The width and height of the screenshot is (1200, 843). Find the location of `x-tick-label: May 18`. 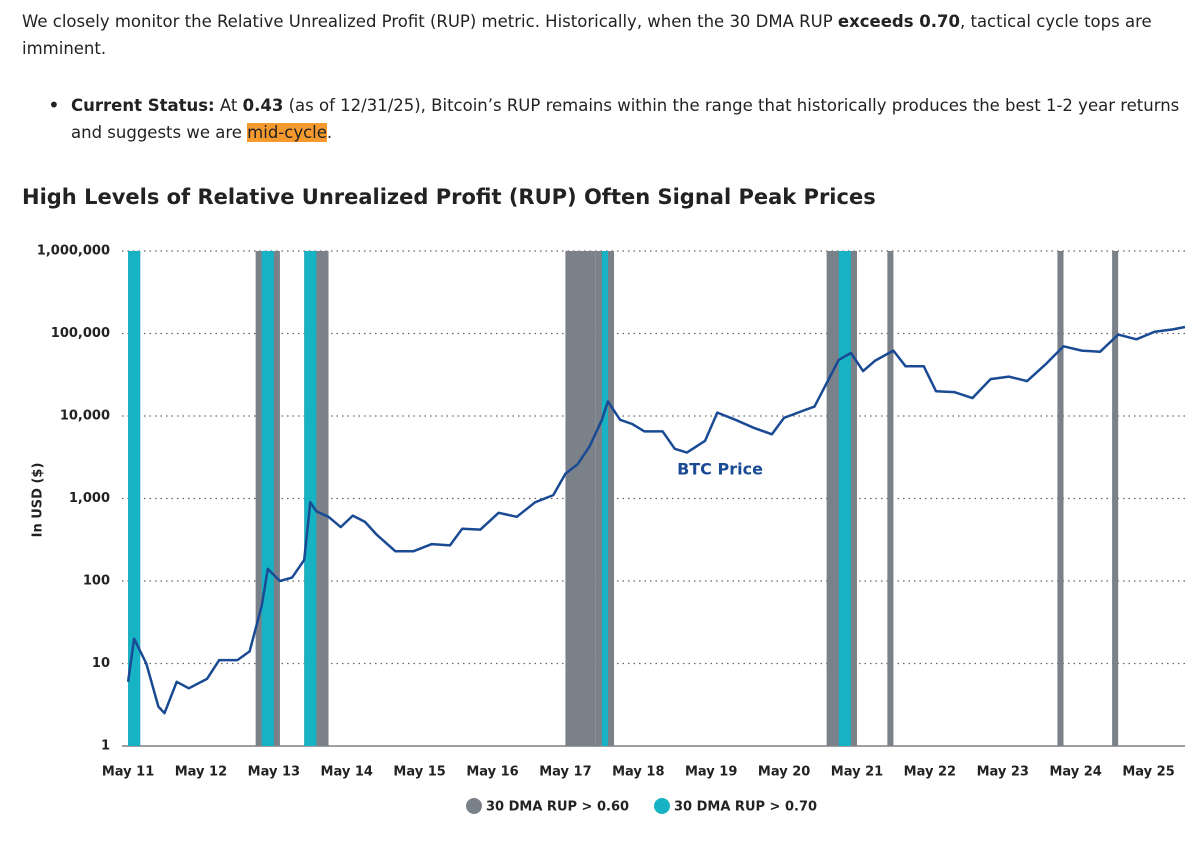

x-tick-label: May 18 is located at coordinates (638, 772).